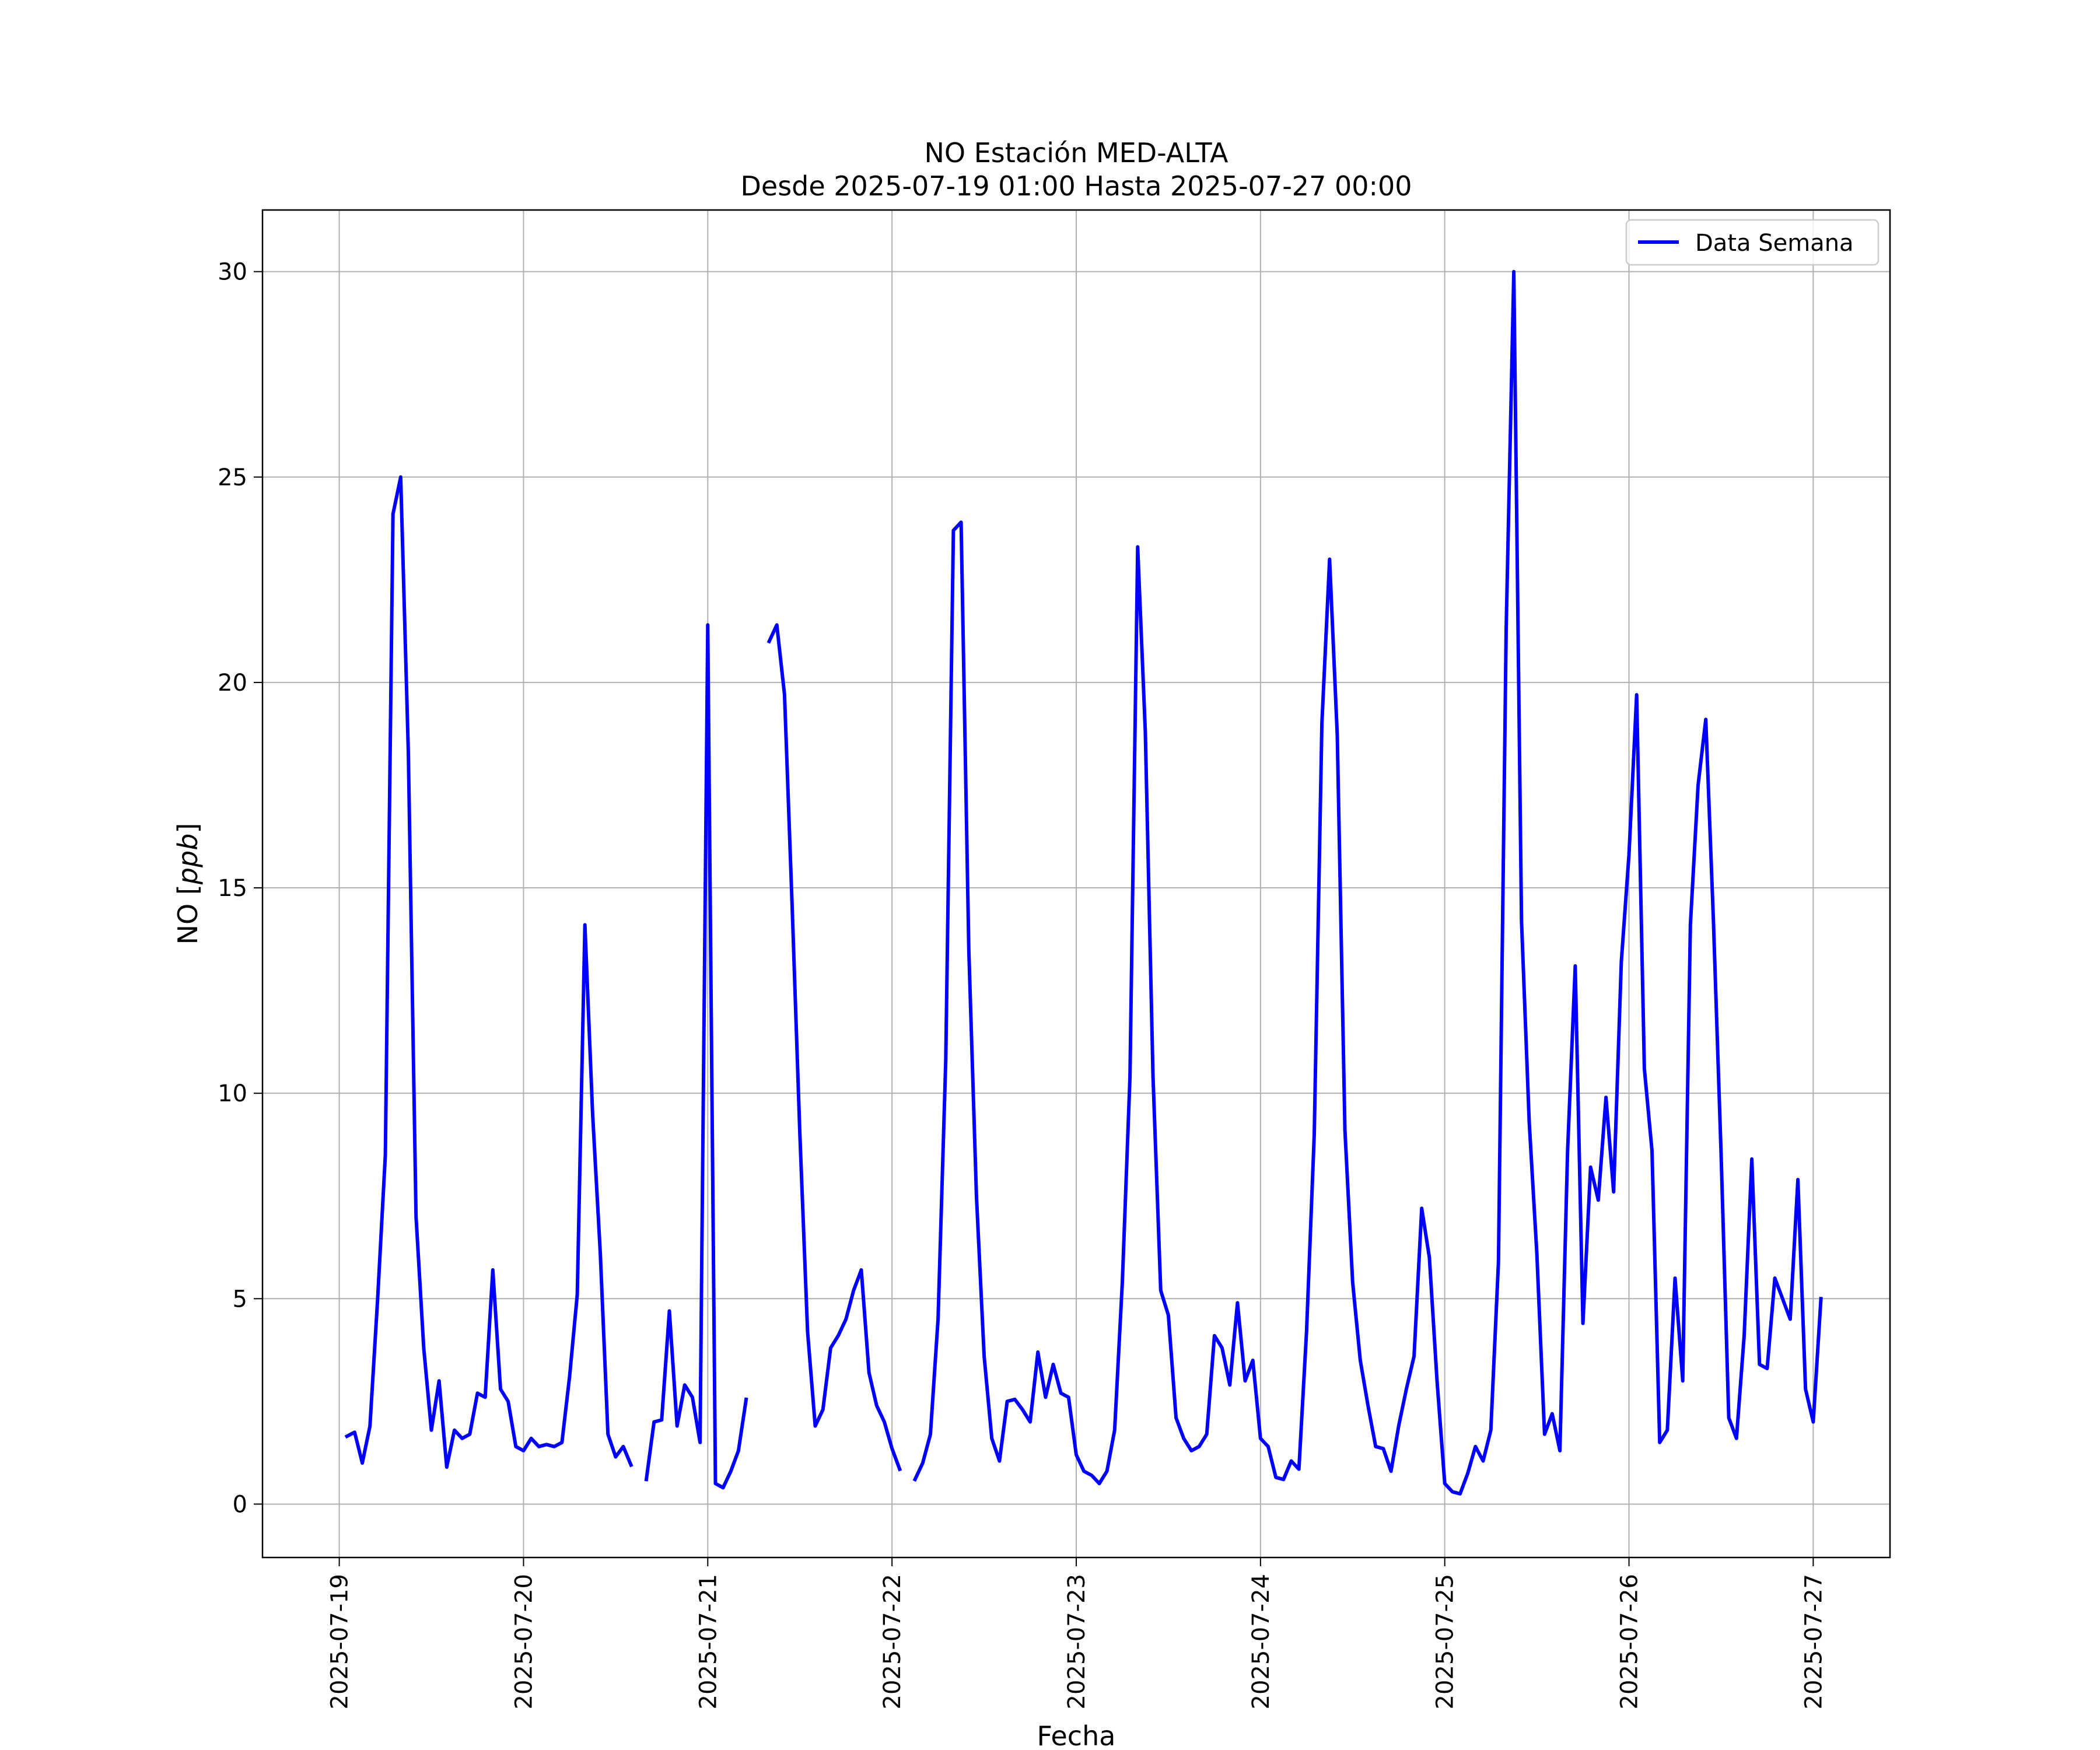 This screenshot has height=1750, width=2100. I want to click on y-axis-label: NO [ppb], so click(188, 884).